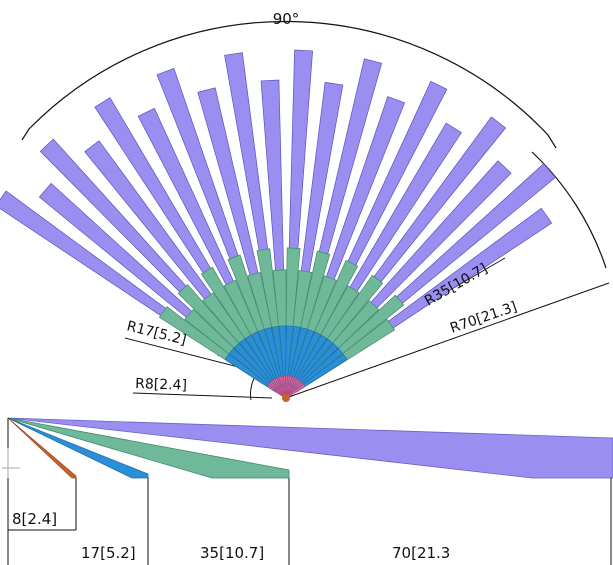 The height and width of the screenshot is (565, 613). Describe the element at coordinates (232, 553) in the screenshot. I see `l35-label: 35[10.7]` at that location.